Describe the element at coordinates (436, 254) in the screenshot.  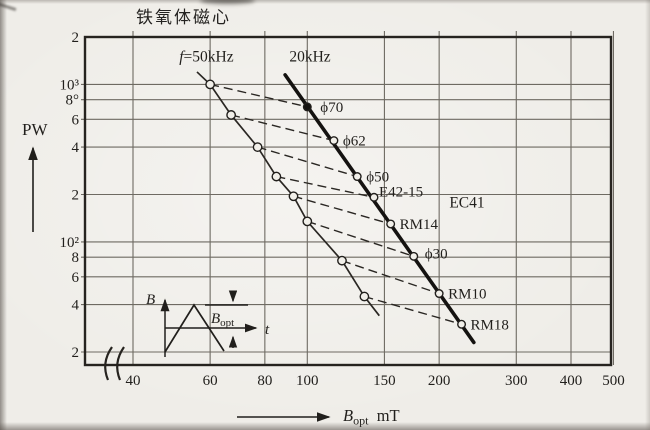
I see `core-label: ϕ30` at that location.